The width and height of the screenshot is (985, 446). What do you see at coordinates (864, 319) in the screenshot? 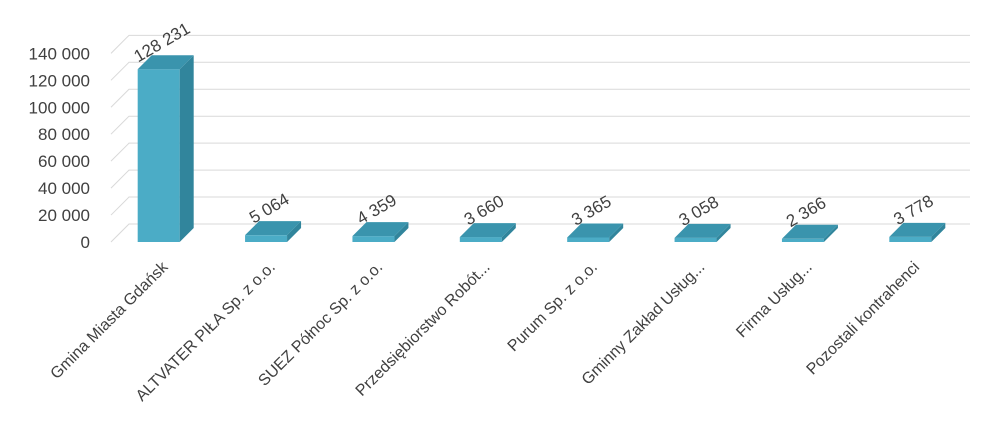
I see `category-label-7: Pozostali kontrahenci` at bounding box center [864, 319].